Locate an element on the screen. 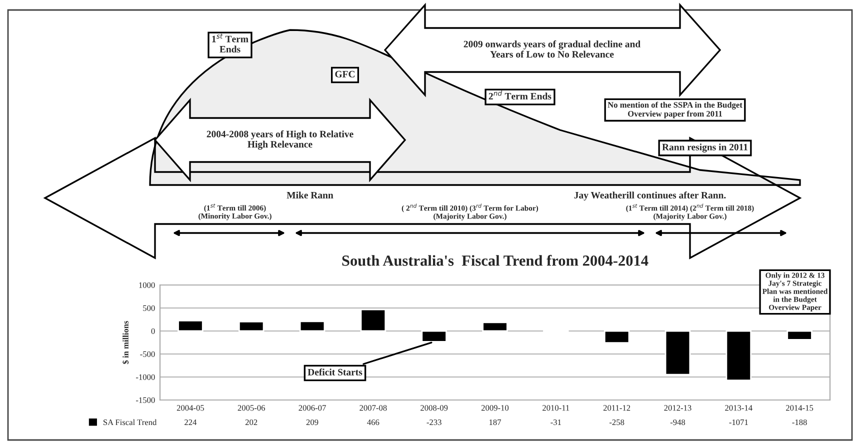 The width and height of the screenshot is (859, 442). y-tick-label: -1000 is located at coordinates (145, 377).